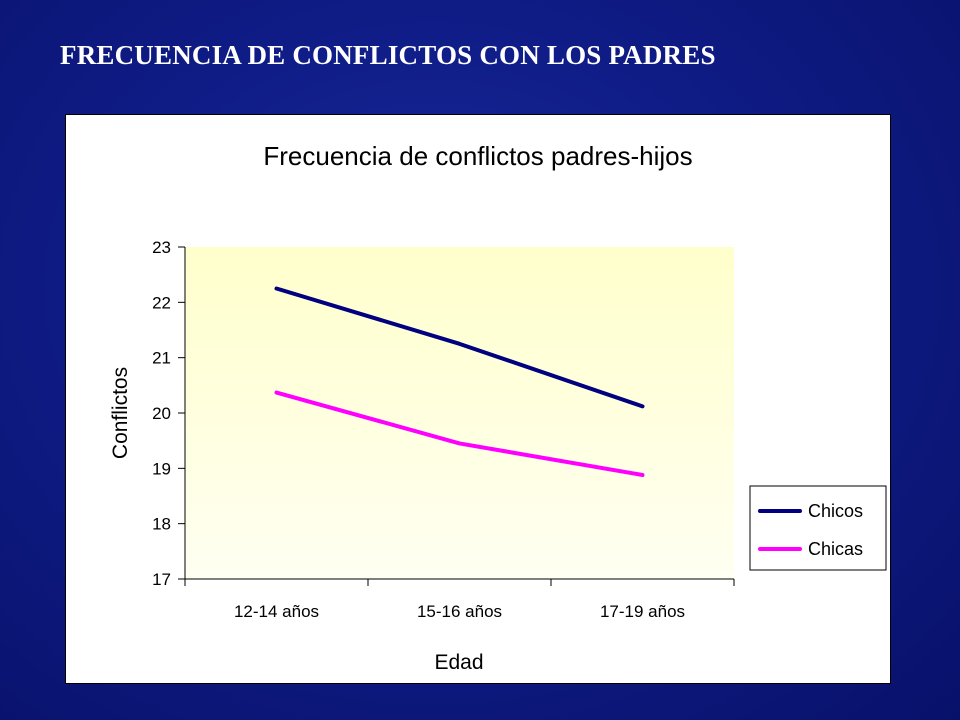 The width and height of the screenshot is (960, 720). What do you see at coordinates (161, 468) in the screenshot?
I see `y-tick-label: 19` at bounding box center [161, 468].